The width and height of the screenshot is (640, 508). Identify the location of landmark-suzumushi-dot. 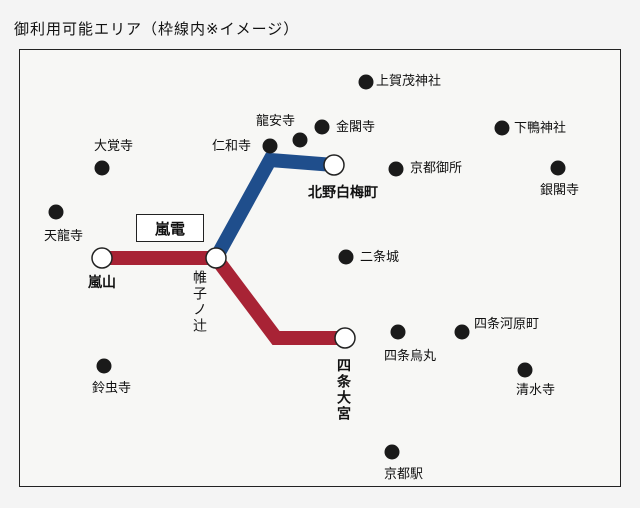
(104, 366).